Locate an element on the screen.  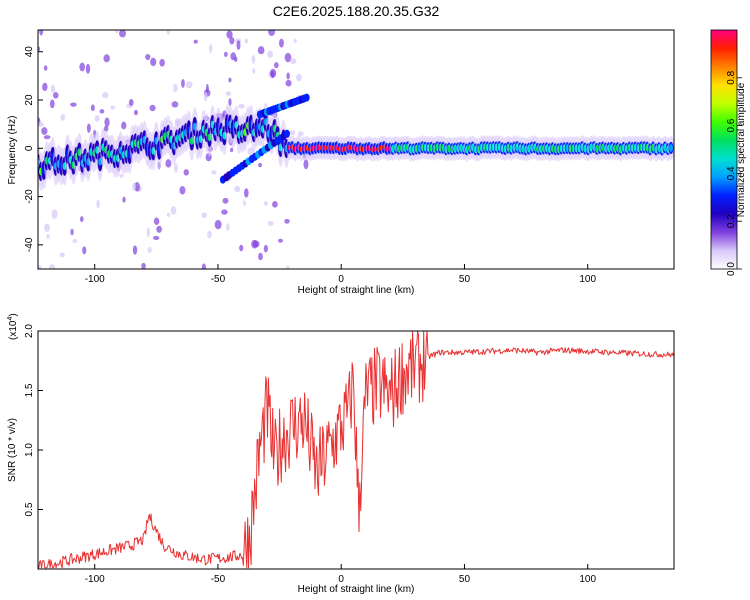
colorbar-ticks: 0.0 0.2 0.4 0.6 0.8 is located at coordinates (734, 173).